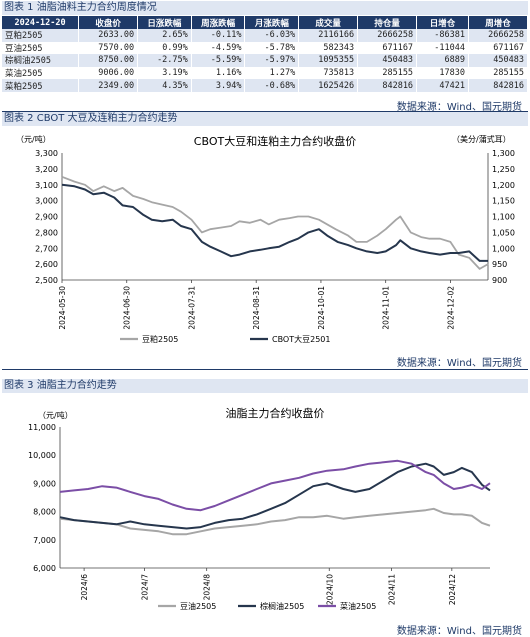  I want to click on table-header-cell: 2024-12-20, so click(41, 22).